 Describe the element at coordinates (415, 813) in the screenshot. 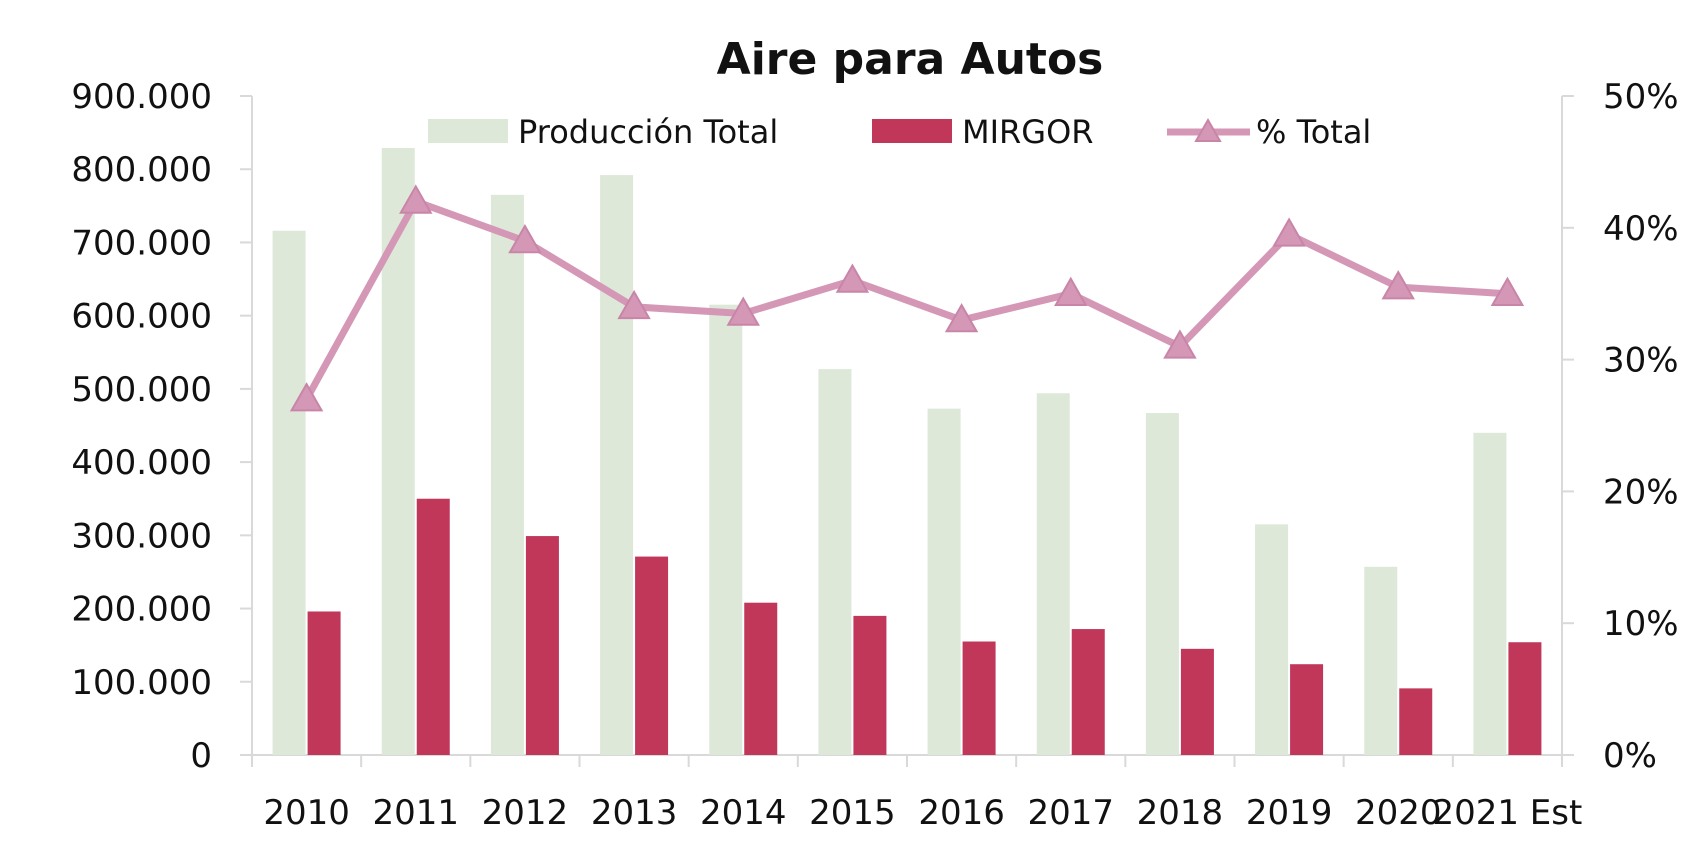

I see `x-tick-label: 2011` at that location.